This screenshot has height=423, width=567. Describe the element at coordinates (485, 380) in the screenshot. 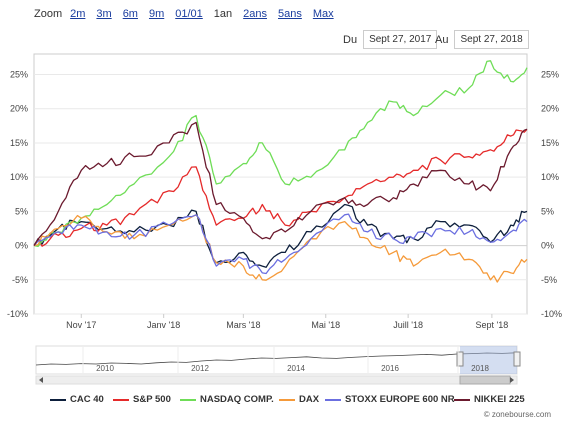

I see `scrollbar-thumb` at that location.